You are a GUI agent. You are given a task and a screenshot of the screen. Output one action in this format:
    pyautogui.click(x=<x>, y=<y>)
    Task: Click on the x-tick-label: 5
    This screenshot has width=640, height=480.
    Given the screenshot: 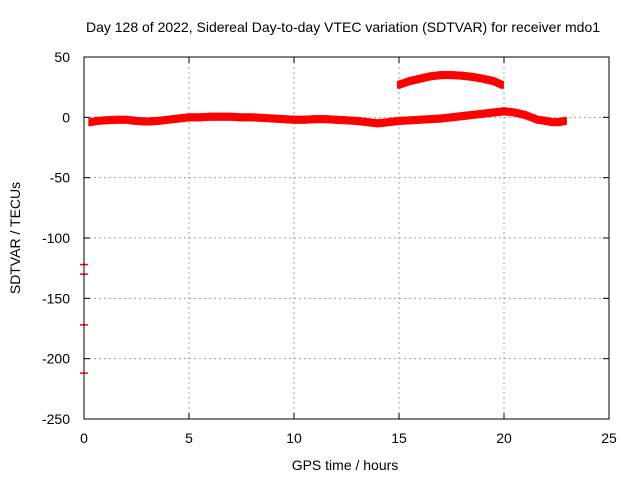 What is the action you would take?
    pyautogui.click(x=189, y=438)
    